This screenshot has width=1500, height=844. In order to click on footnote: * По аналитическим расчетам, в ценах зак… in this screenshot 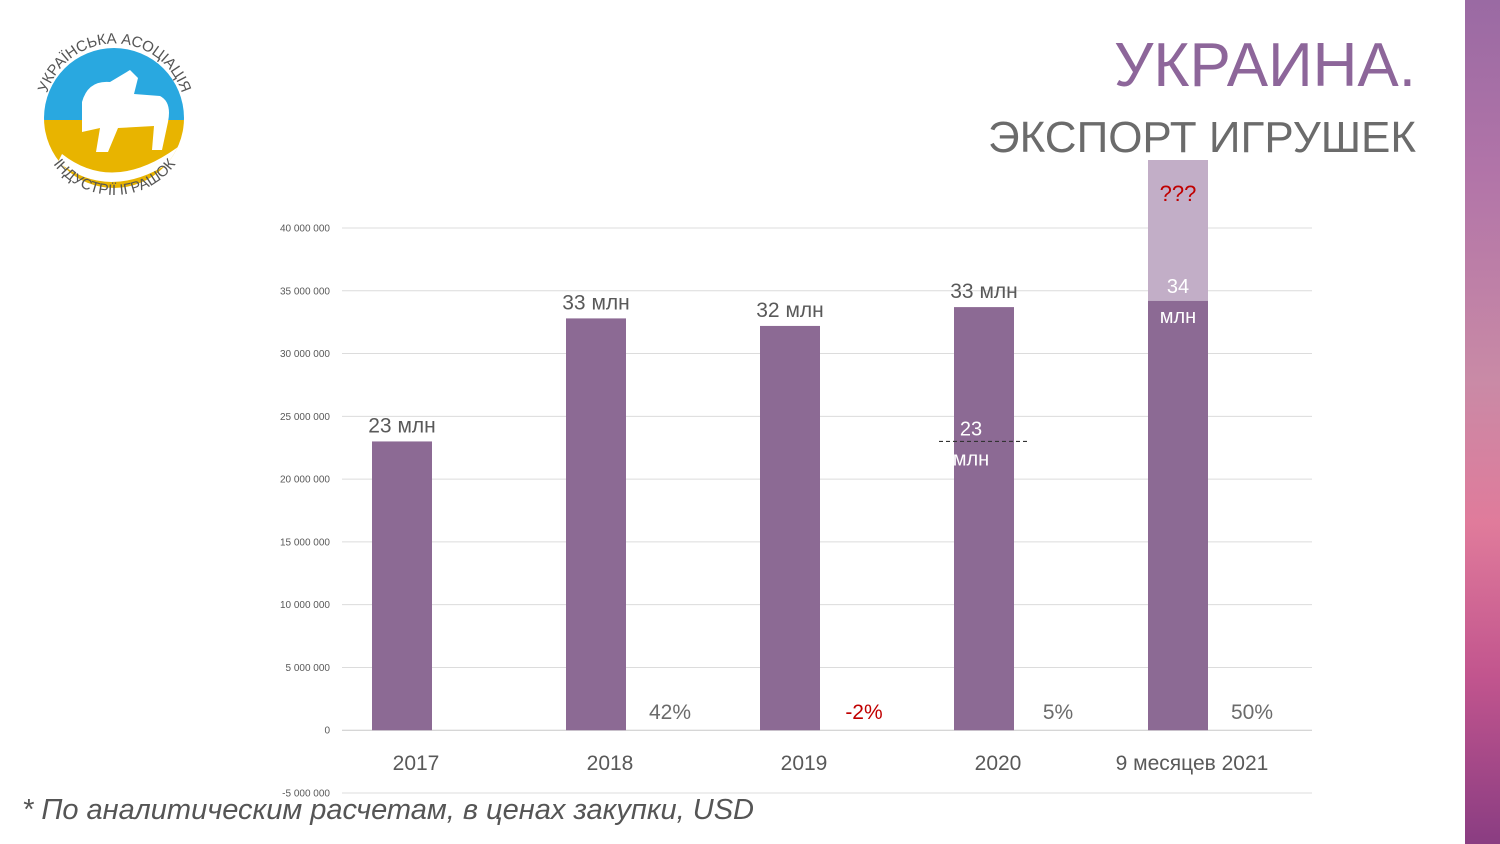, I will do `click(388, 810)`.